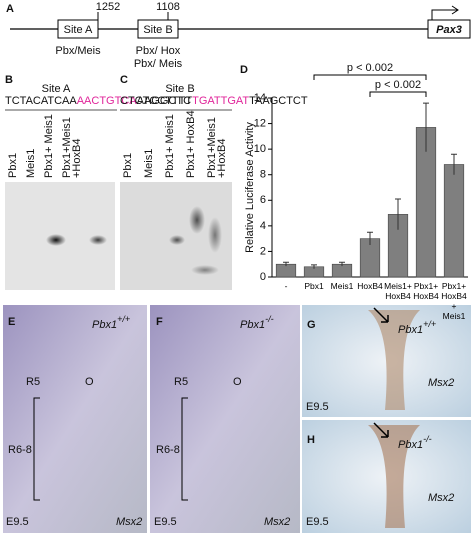 This screenshot has height=536, width=474. What do you see at coordinates (10, 9) in the screenshot?
I see `panel-label: A` at bounding box center [10, 9].